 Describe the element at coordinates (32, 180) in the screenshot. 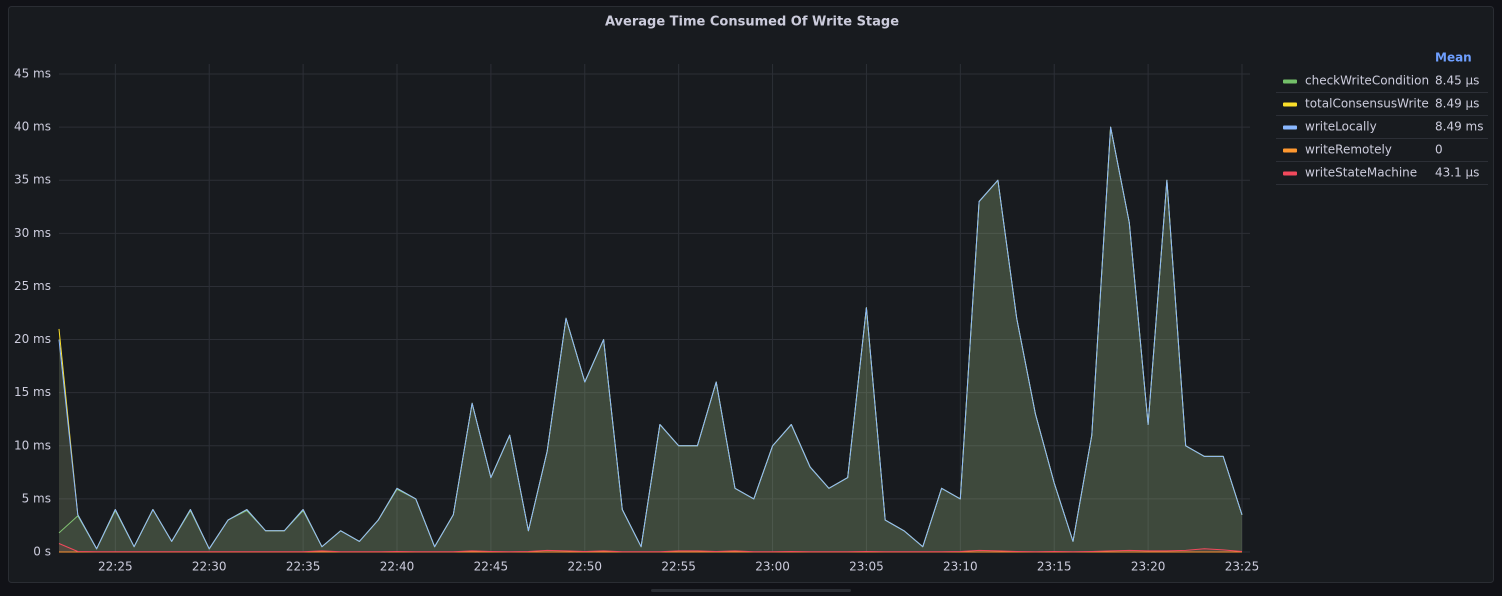

I see `y-tick-label: 35 ms` at that location.